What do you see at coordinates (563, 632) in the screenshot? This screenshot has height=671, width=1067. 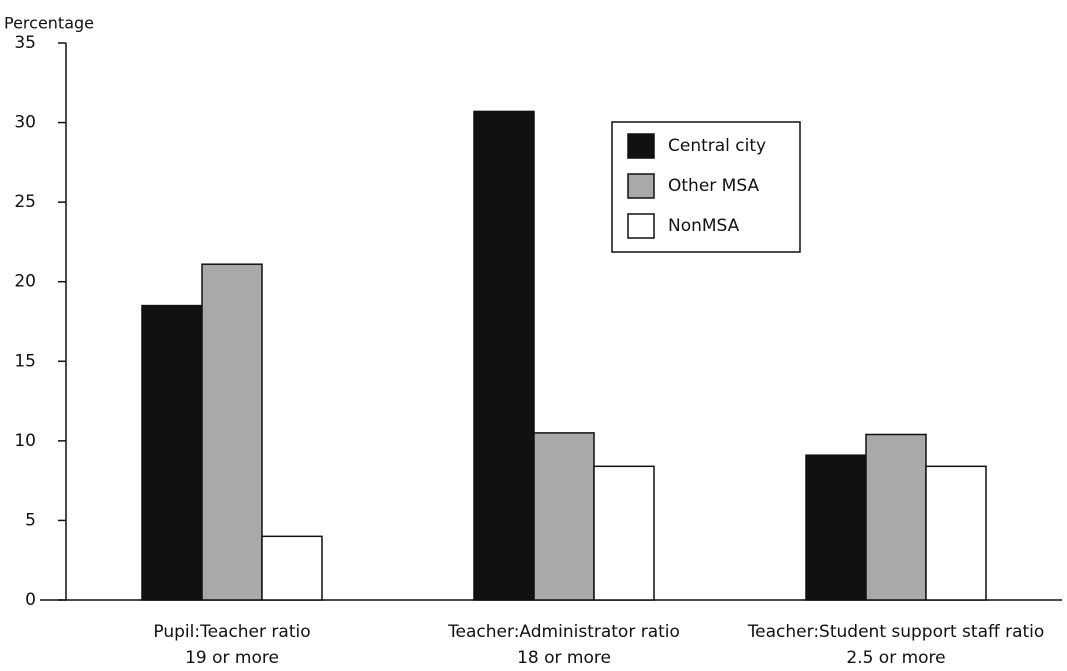 I see `x-tick-label: Teacher:Administrator ratio` at bounding box center [563, 632].